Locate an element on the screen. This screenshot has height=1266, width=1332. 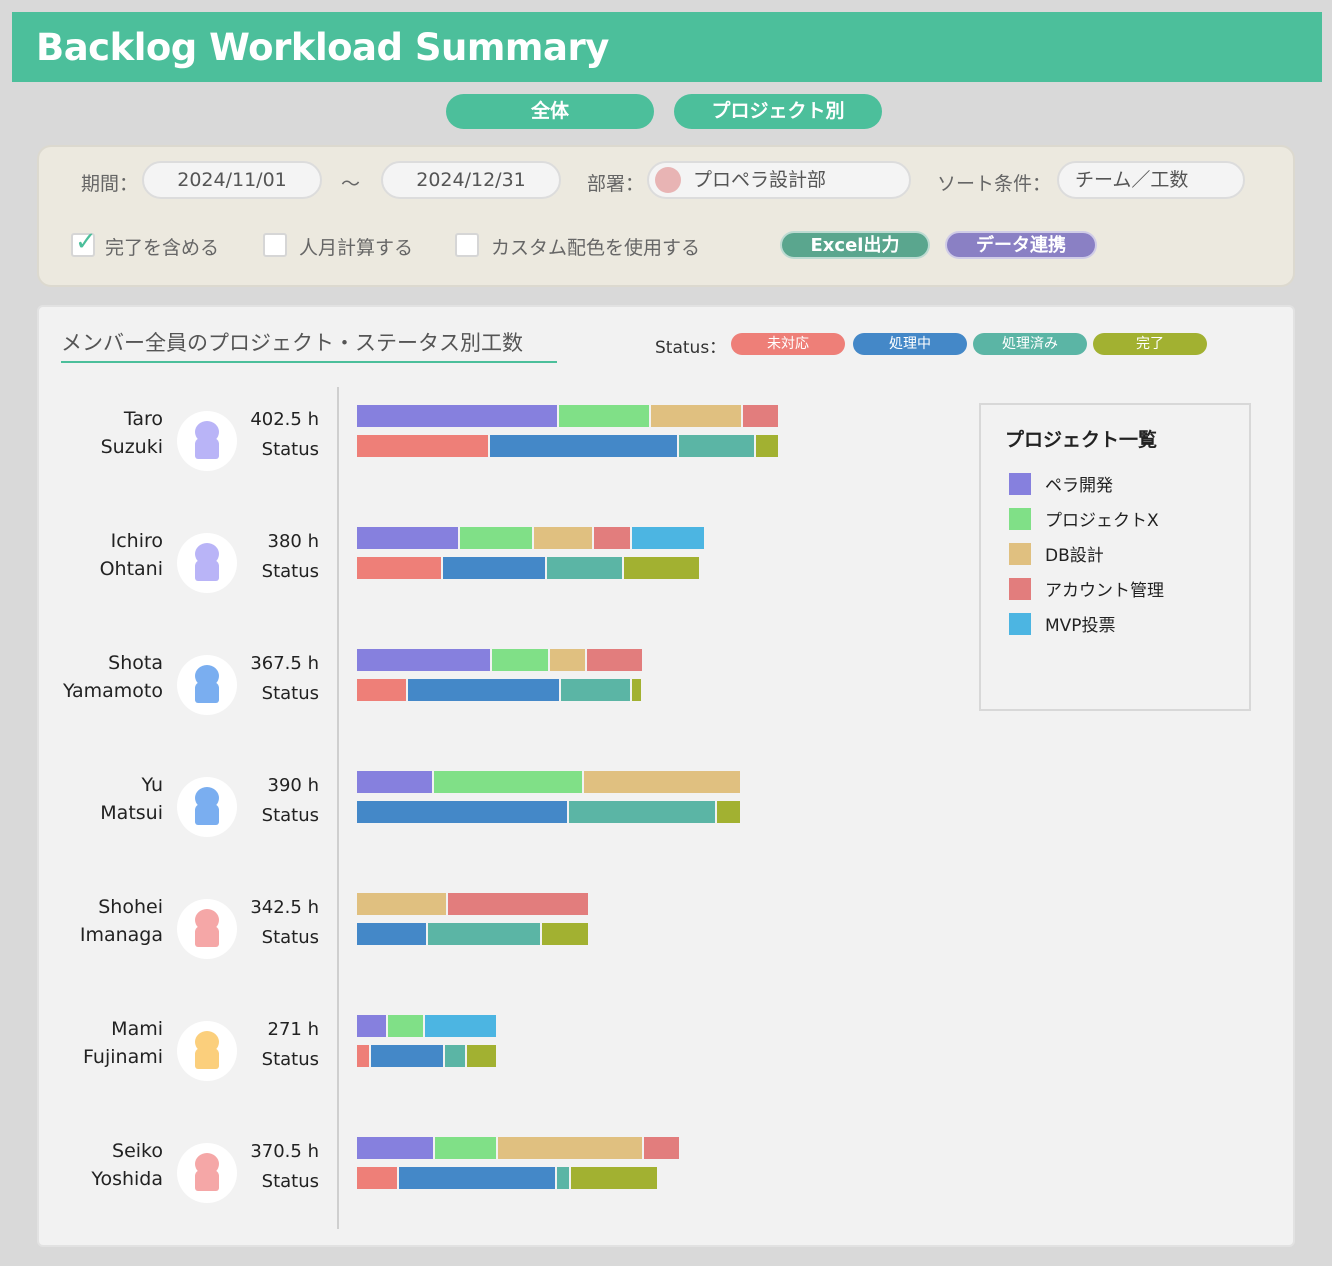
member-row: Seiko Yoshida 370.5 h Status is located at coordinates (499, 1192).